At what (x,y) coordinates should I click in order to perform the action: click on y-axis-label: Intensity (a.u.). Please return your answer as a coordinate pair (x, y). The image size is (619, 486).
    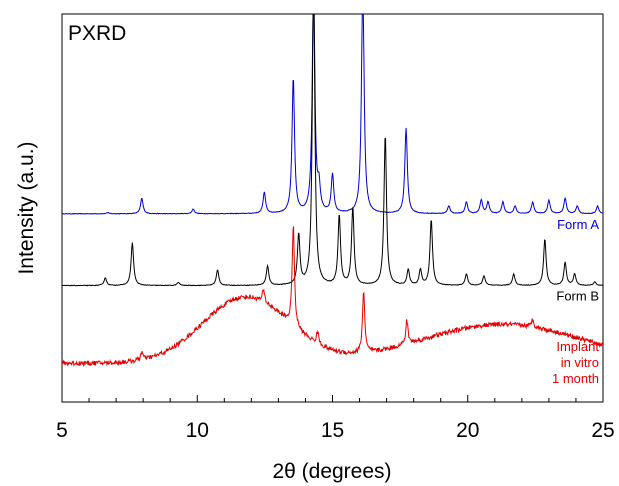
    Looking at the image, I should click on (26, 207).